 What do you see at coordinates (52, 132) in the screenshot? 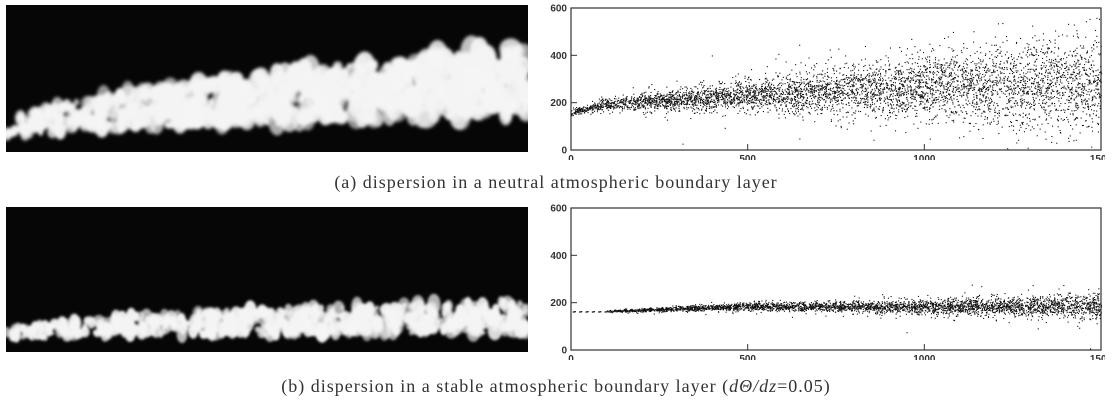
I see `plume-speck` at bounding box center [52, 132].